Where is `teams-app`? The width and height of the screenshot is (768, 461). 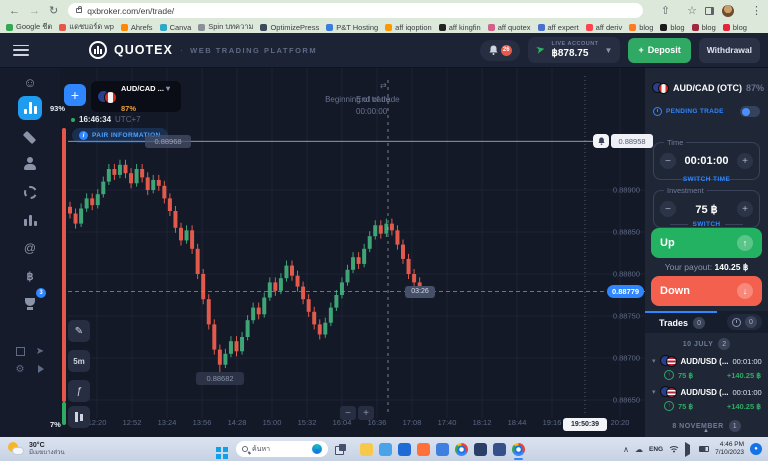 teams-app is located at coordinates (480, 449).